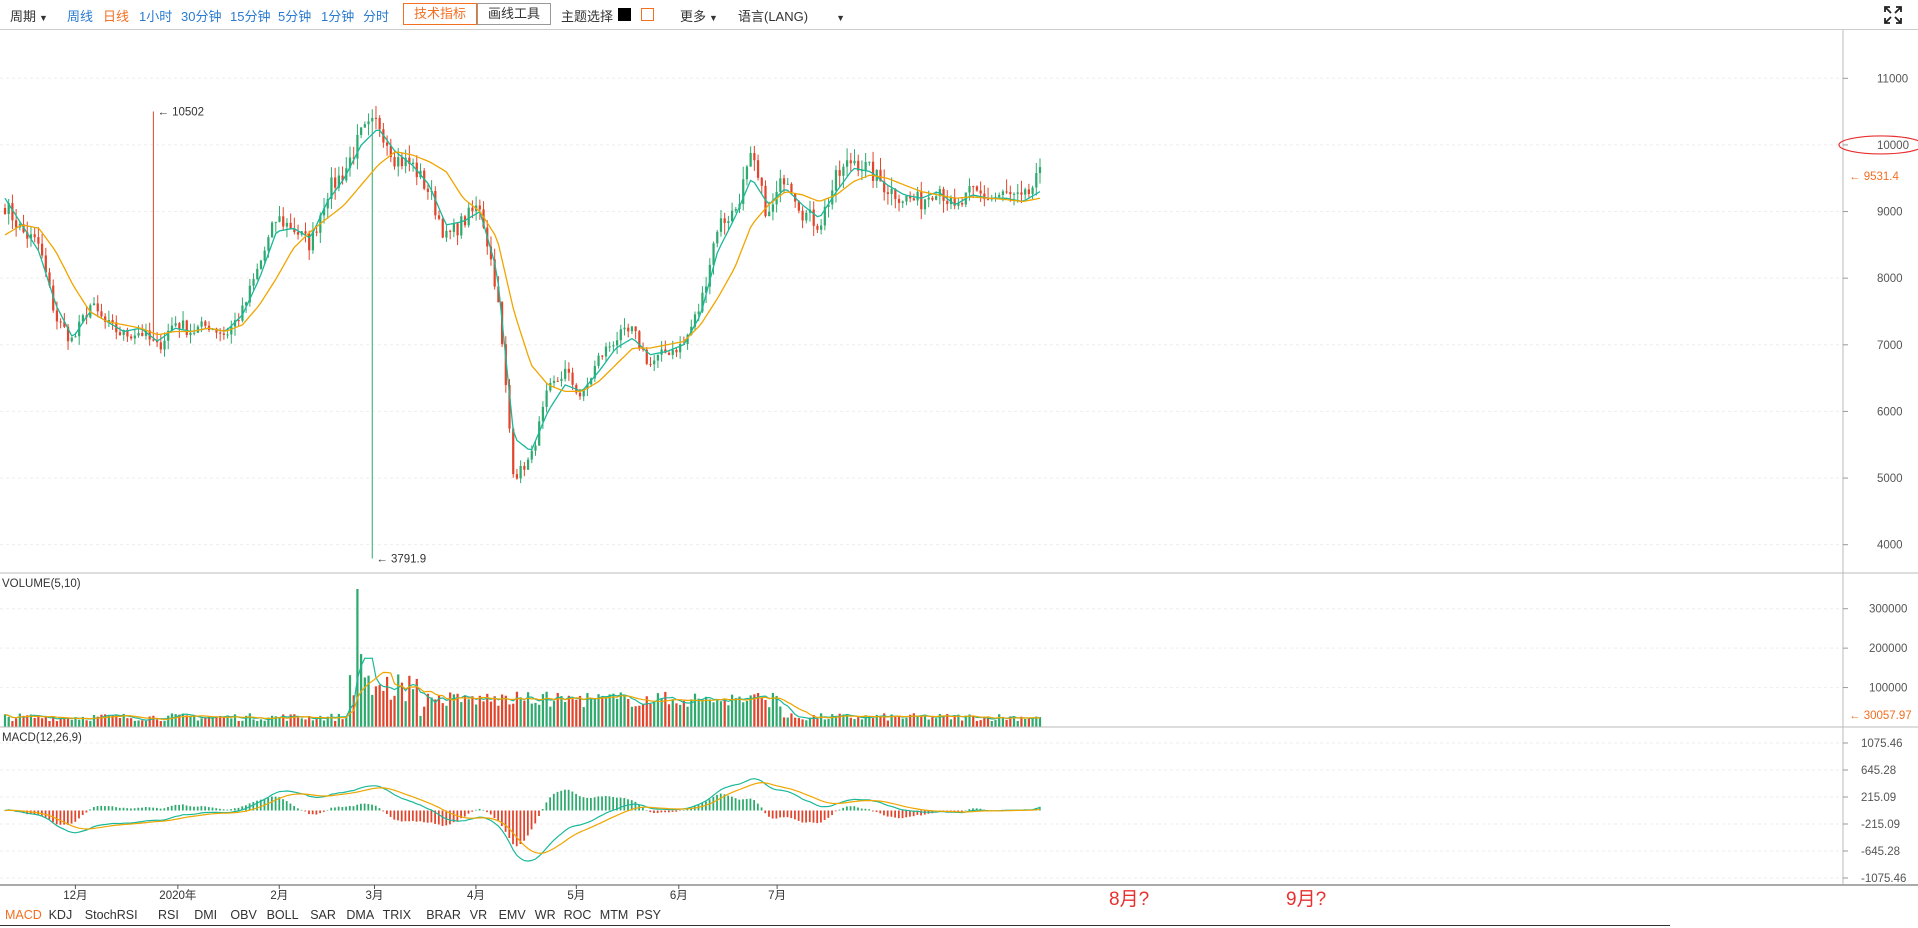 The height and width of the screenshot is (928, 1918). What do you see at coordinates (111, 915) in the screenshot?
I see `indicator-stochrsi: StochRSI` at bounding box center [111, 915].